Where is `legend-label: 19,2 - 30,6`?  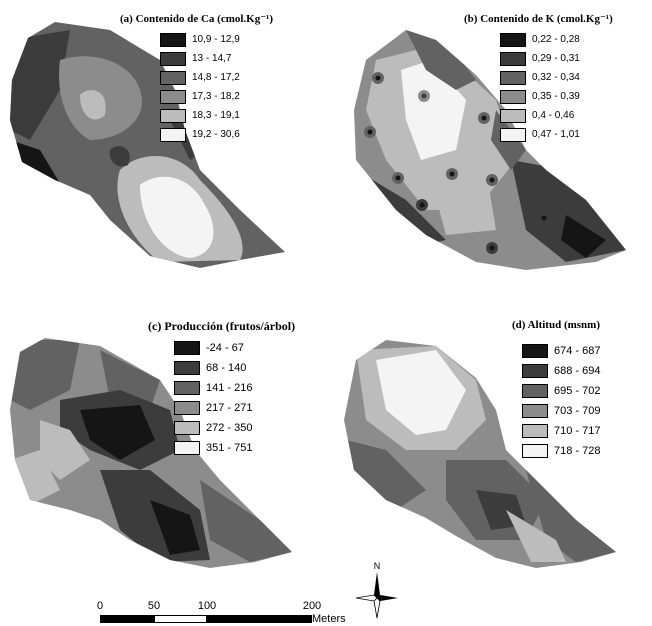 legend-label: 19,2 - 30,6 is located at coordinates (216, 134).